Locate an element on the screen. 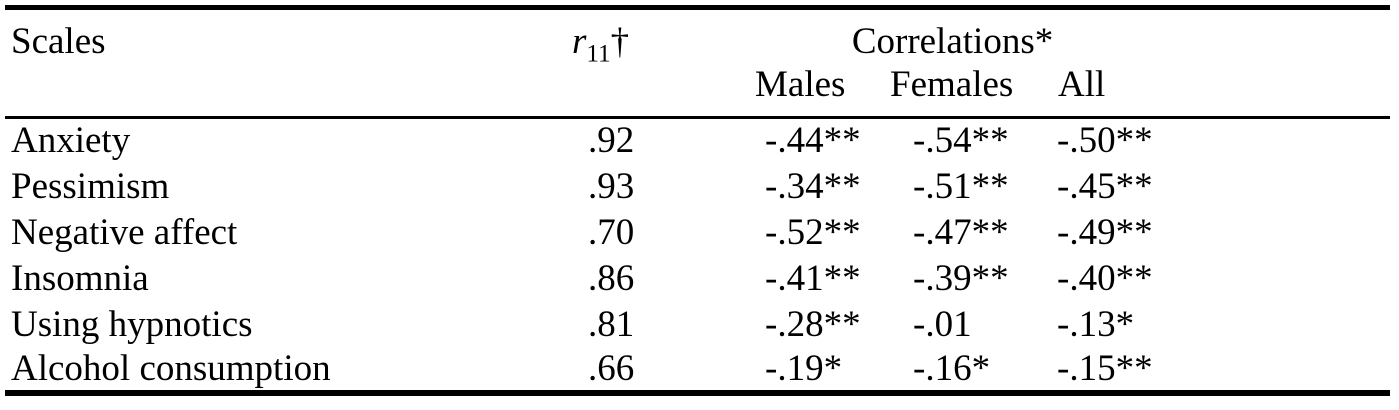 The width and height of the screenshot is (1399, 410). scale-name-cell: Negative affect is located at coordinates (124, 232).